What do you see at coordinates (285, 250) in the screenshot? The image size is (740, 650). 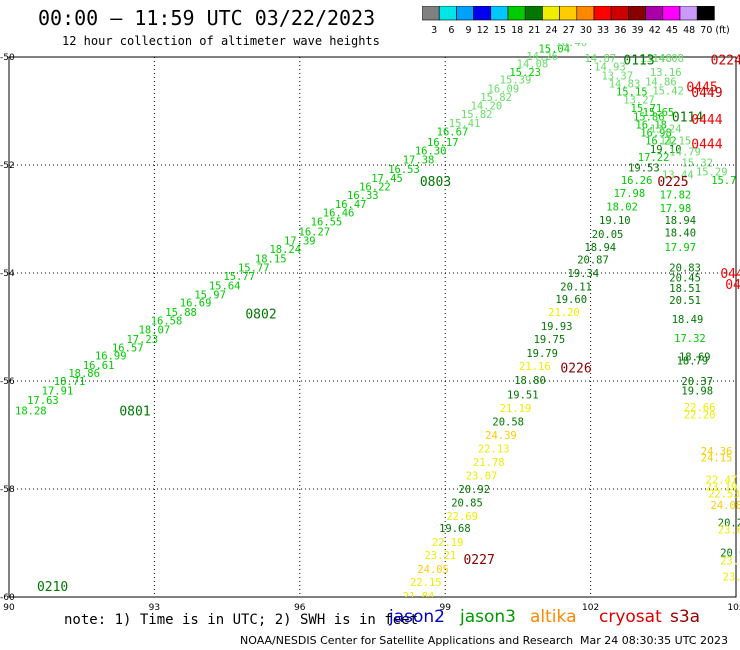 I see `wave-height-value: 18.24` at bounding box center [285, 250].